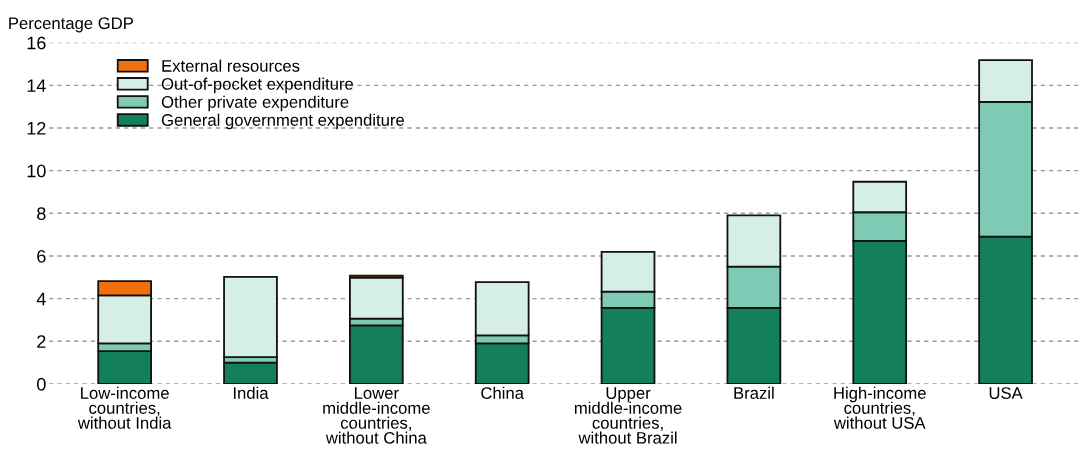 This screenshot has width=1092, height=474. I want to click on y-tick-label: 14, so click(36, 85).